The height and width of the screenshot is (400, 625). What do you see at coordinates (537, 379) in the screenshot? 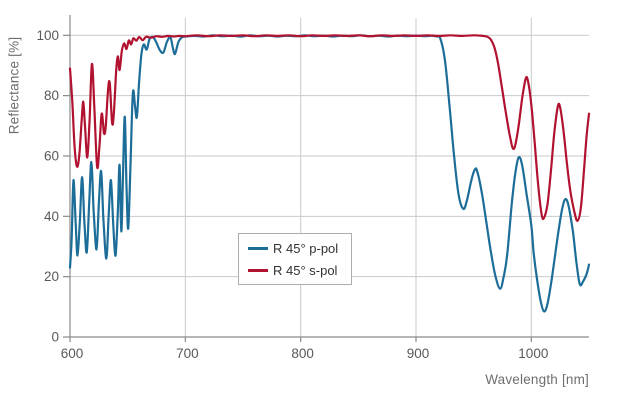
I see `x-axis-title: Wavelength [nm]` at bounding box center [537, 379].